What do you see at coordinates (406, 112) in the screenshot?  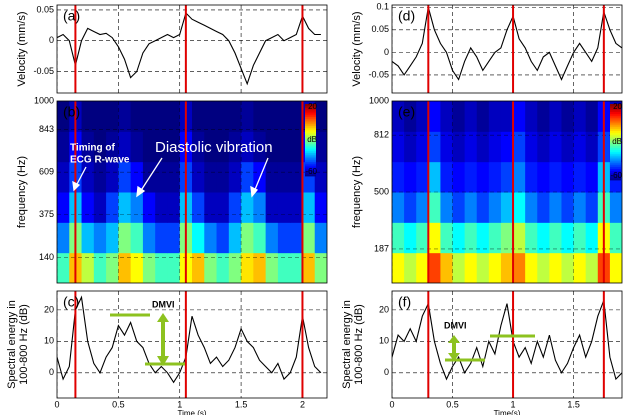 I see `panel-label: (e)` at bounding box center [406, 112].